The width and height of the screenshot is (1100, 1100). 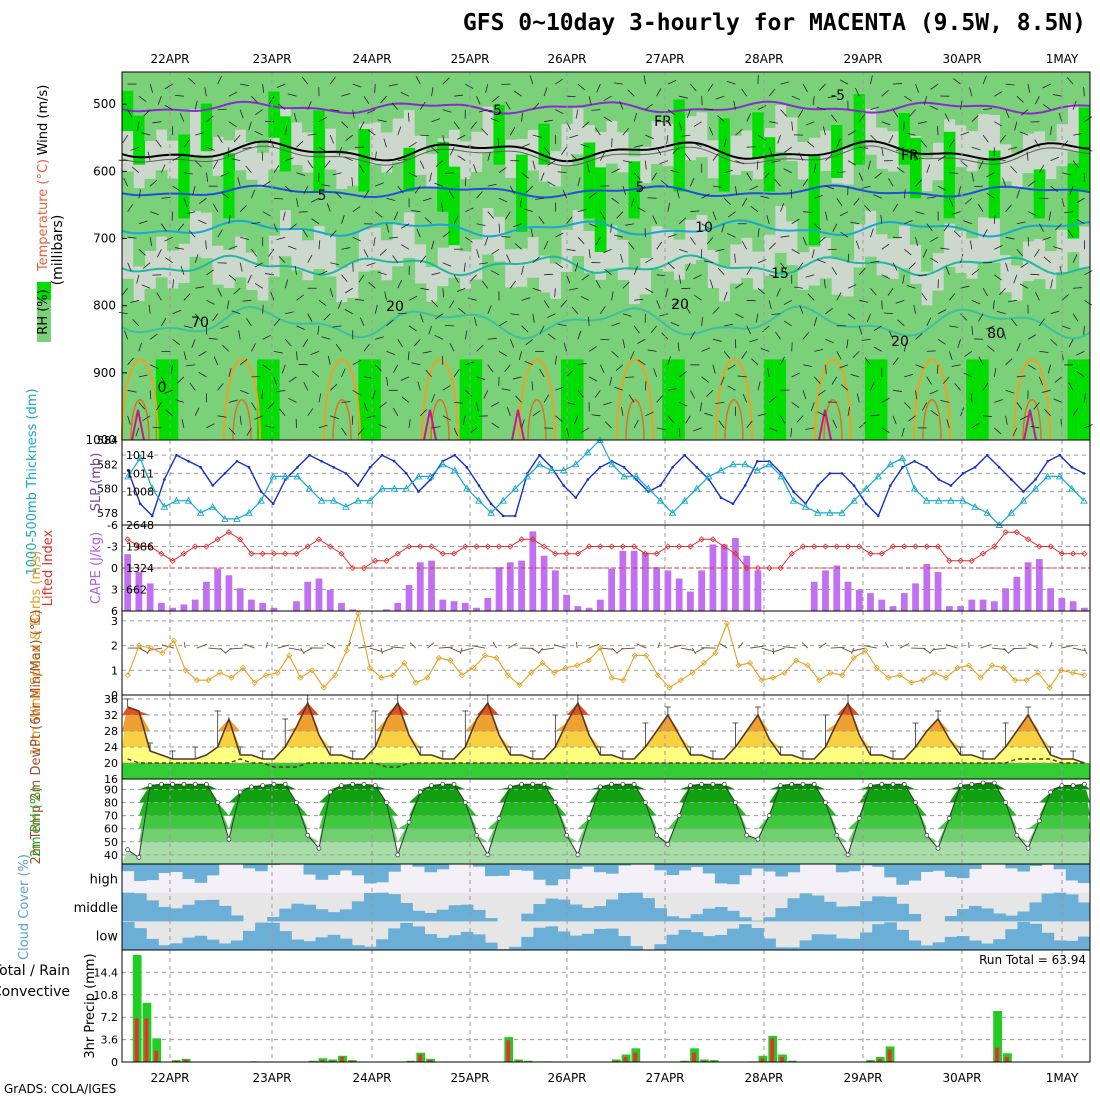 I want to click on cloud-row-label: low, so click(x=107, y=937).